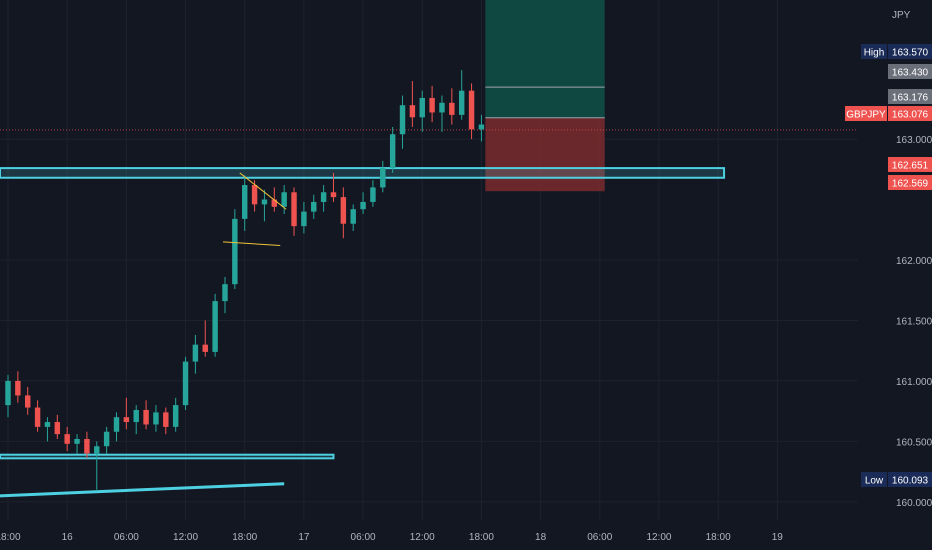  What do you see at coordinates (914, 140) in the screenshot?
I see `y-tick-label: 163.000` at bounding box center [914, 140].